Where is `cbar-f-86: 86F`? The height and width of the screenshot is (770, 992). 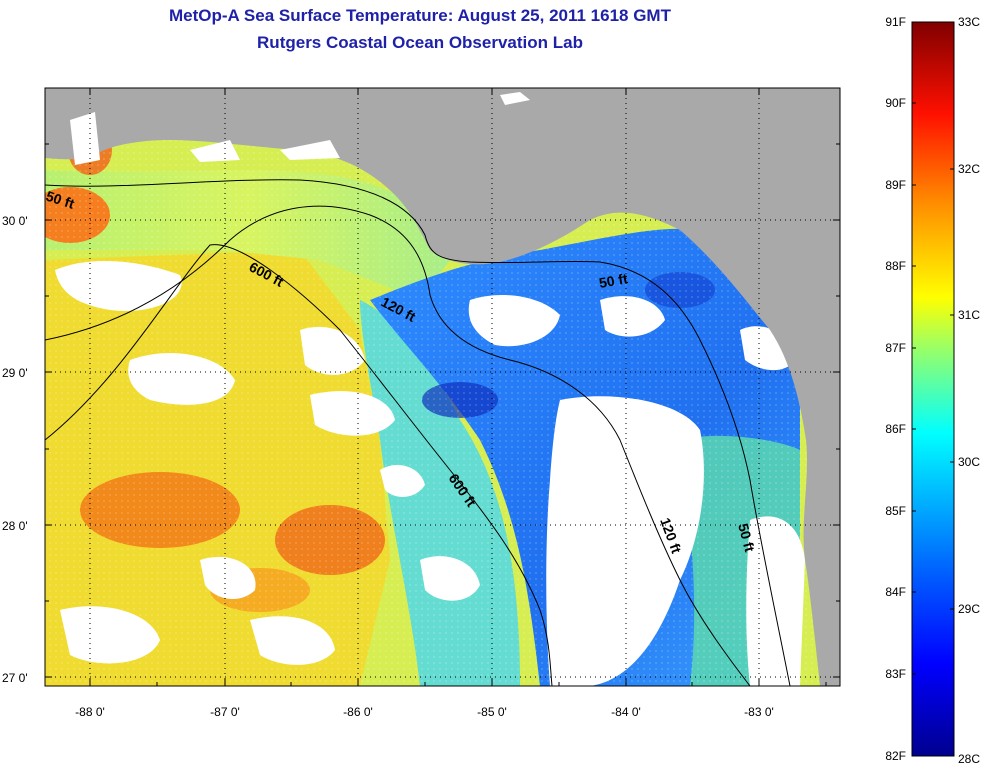 cbar-f-86: 86F is located at coordinates (895, 429).